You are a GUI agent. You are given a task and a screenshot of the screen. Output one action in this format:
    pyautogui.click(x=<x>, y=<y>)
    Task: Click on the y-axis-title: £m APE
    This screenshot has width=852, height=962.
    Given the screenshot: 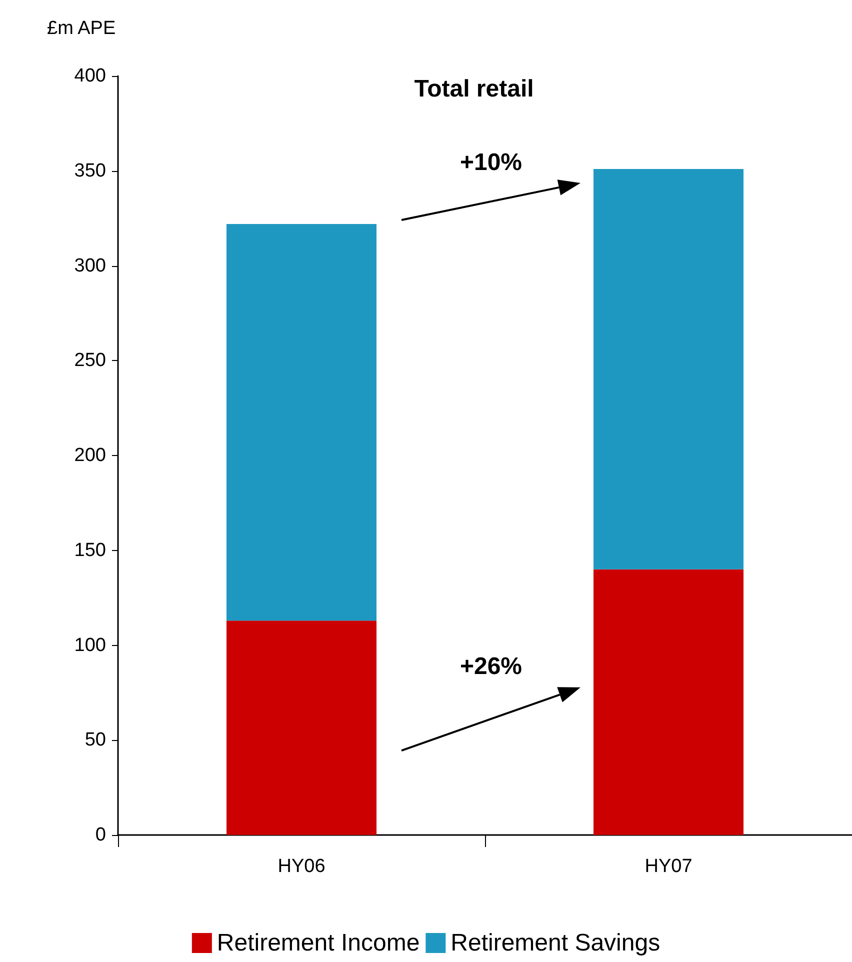 What is the action you would take?
    pyautogui.click(x=81, y=28)
    